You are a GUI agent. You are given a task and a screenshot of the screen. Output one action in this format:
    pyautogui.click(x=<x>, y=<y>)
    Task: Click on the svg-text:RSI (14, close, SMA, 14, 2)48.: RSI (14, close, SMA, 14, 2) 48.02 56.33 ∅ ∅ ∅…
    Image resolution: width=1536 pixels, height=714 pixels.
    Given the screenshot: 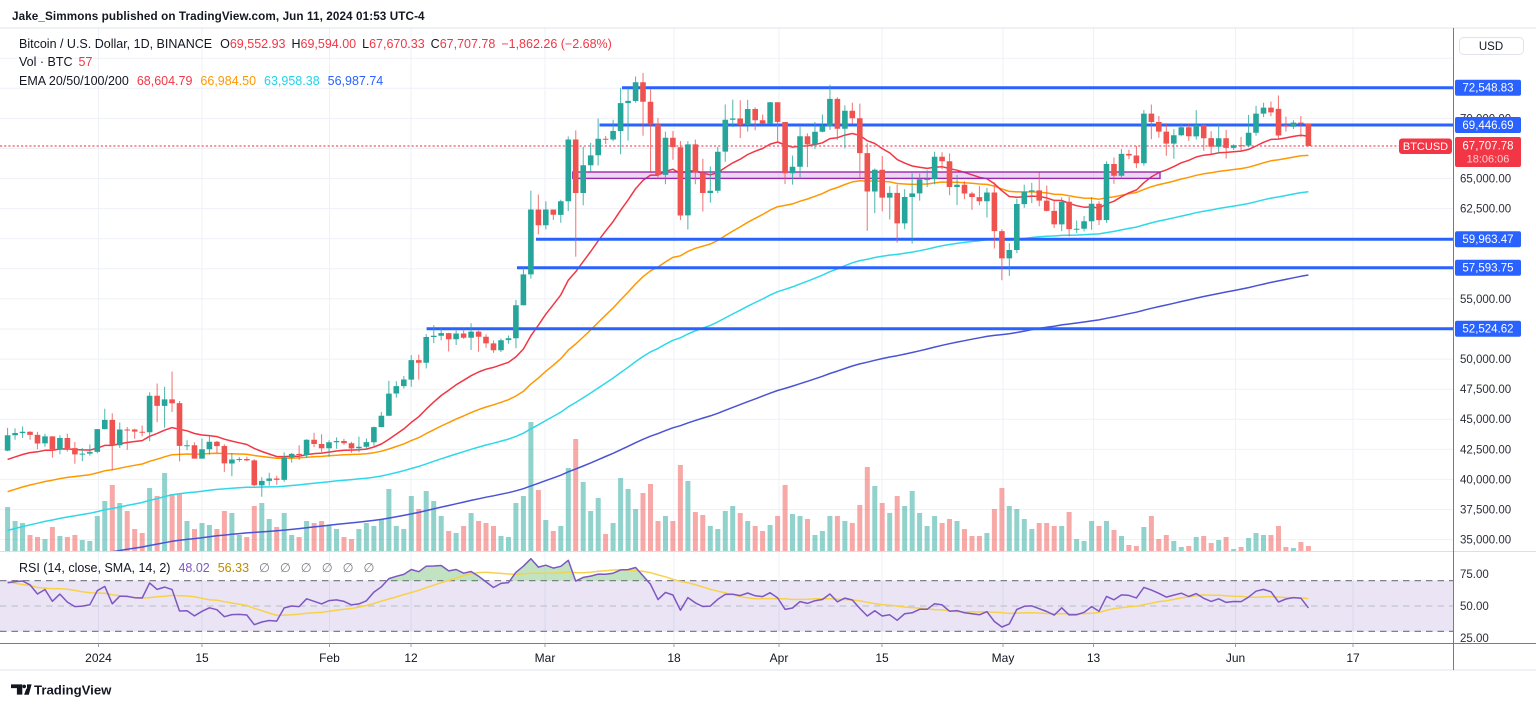 What is the action you would take?
    pyautogui.click(x=196, y=568)
    